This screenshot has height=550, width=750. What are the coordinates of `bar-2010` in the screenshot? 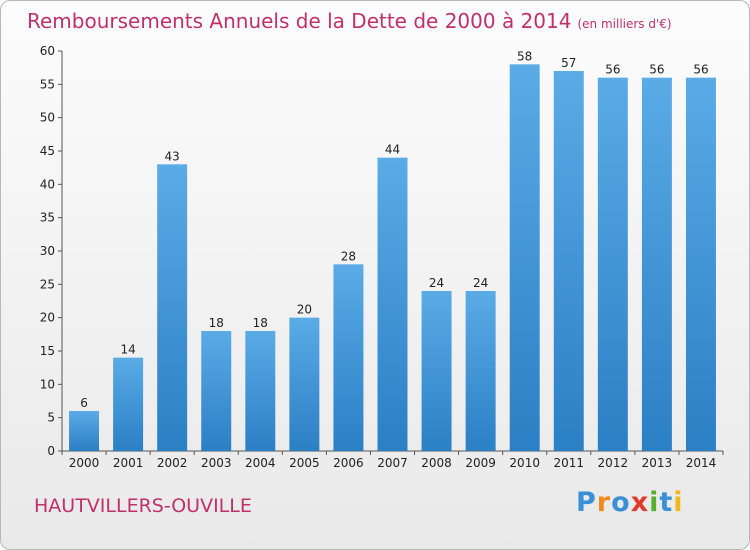 It's located at (524, 258).